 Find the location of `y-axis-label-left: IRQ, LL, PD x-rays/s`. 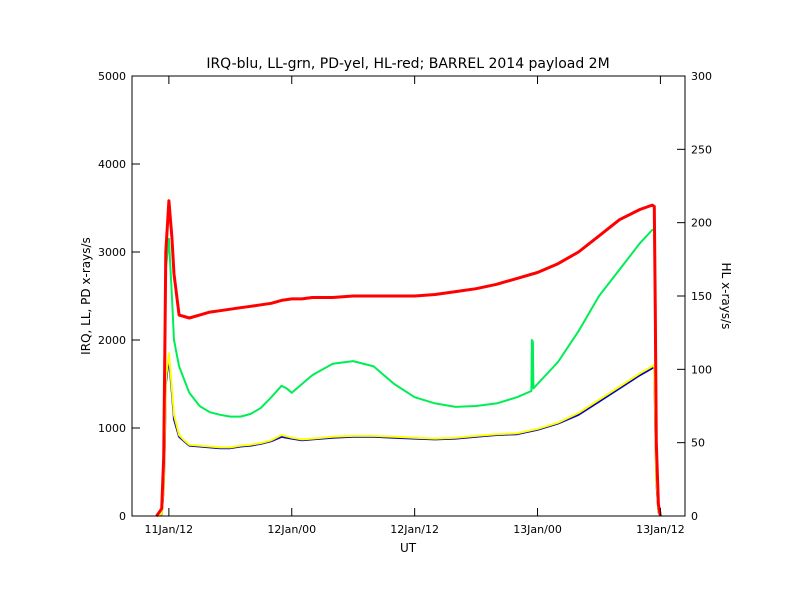

y-axis-label-left: IRQ, LL, PD x-rays/s is located at coordinates (86, 296).